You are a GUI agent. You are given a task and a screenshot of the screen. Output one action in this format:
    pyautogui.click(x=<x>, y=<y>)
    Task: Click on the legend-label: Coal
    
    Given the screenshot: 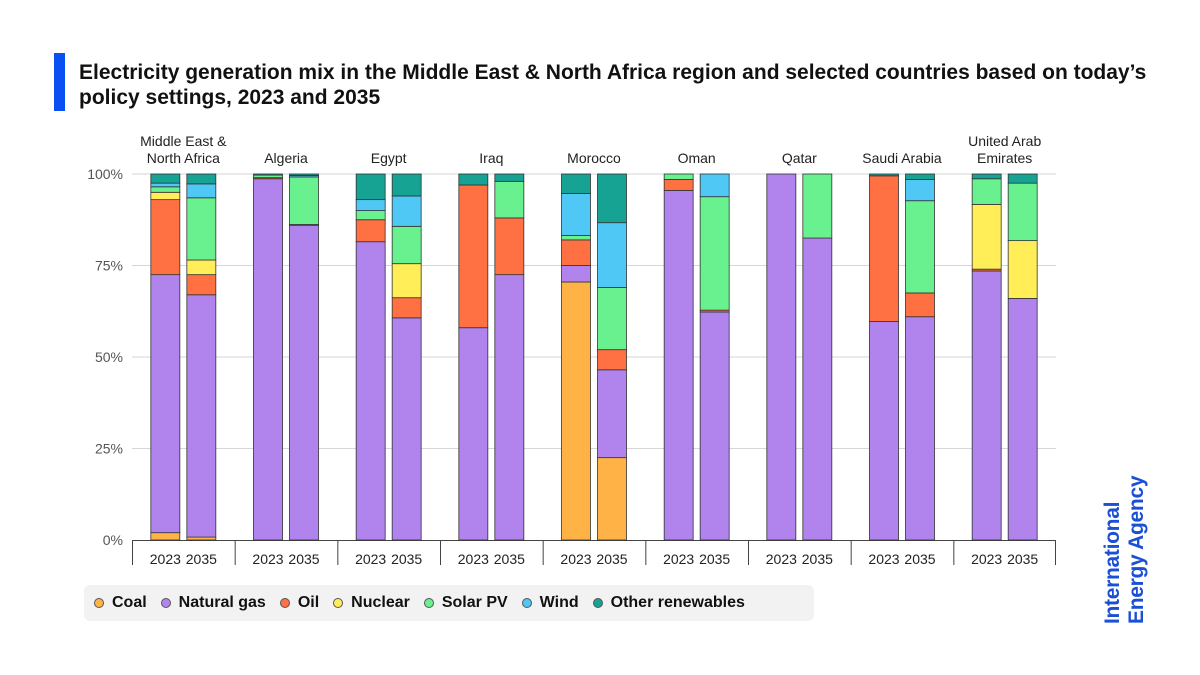 What is the action you would take?
    pyautogui.click(x=129, y=602)
    